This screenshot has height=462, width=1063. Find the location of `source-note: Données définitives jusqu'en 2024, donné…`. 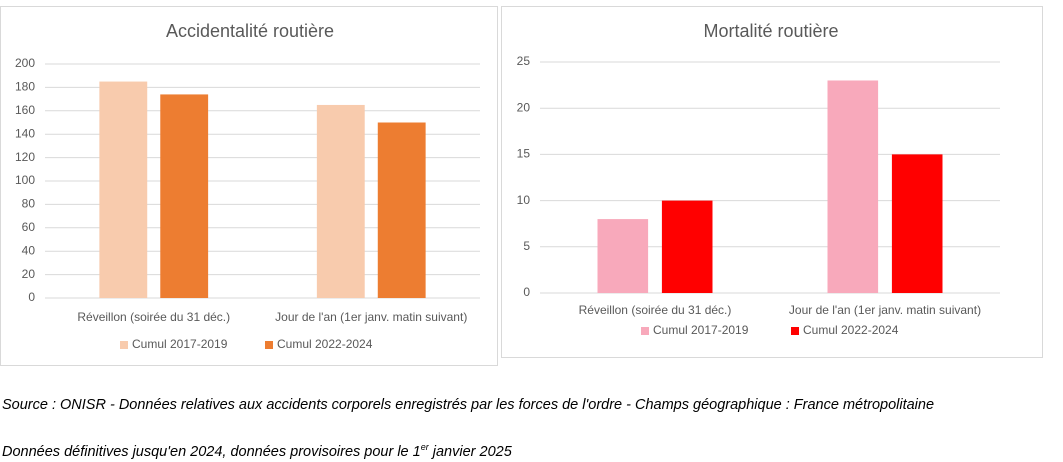

source-note: Données définitives jusqu'en 2024, donné… is located at coordinates (482, 449).